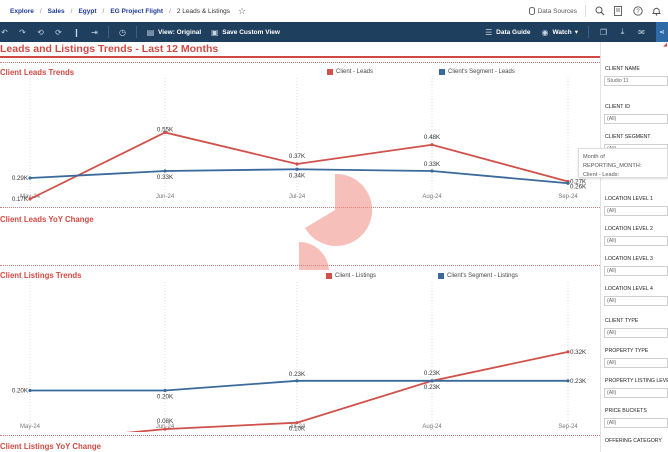 Image resolution: width=668 pixels, height=452 pixels. What do you see at coordinates (4, 32) in the screenshot?
I see `undo-icon: ↶` at bounding box center [4, 32].